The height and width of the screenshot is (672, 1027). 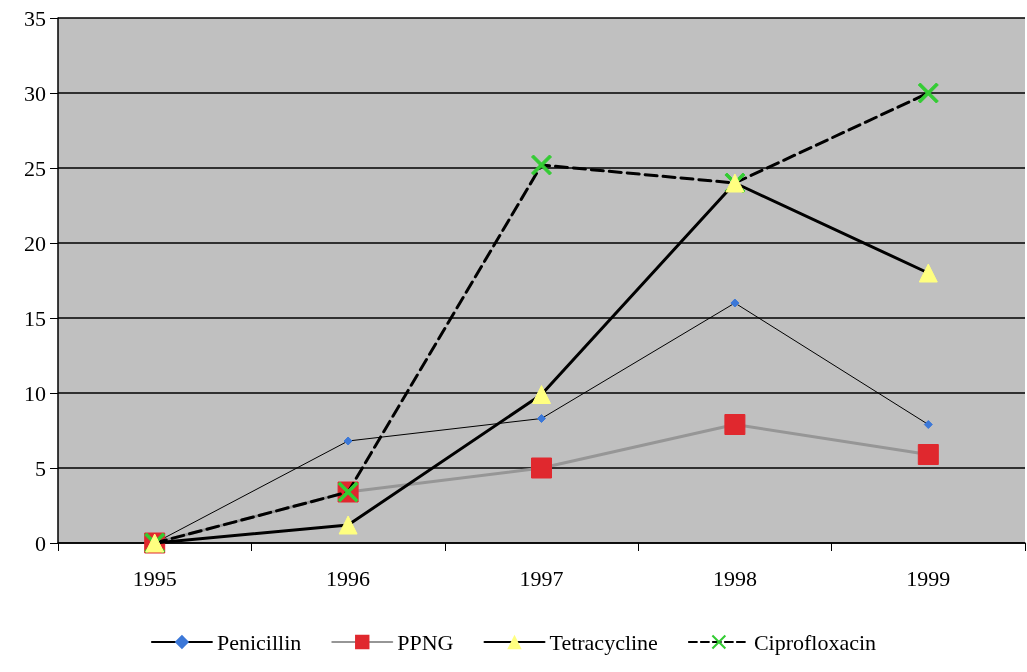 I want to click on y-tick-label: 0, so click(x=40, y=543).